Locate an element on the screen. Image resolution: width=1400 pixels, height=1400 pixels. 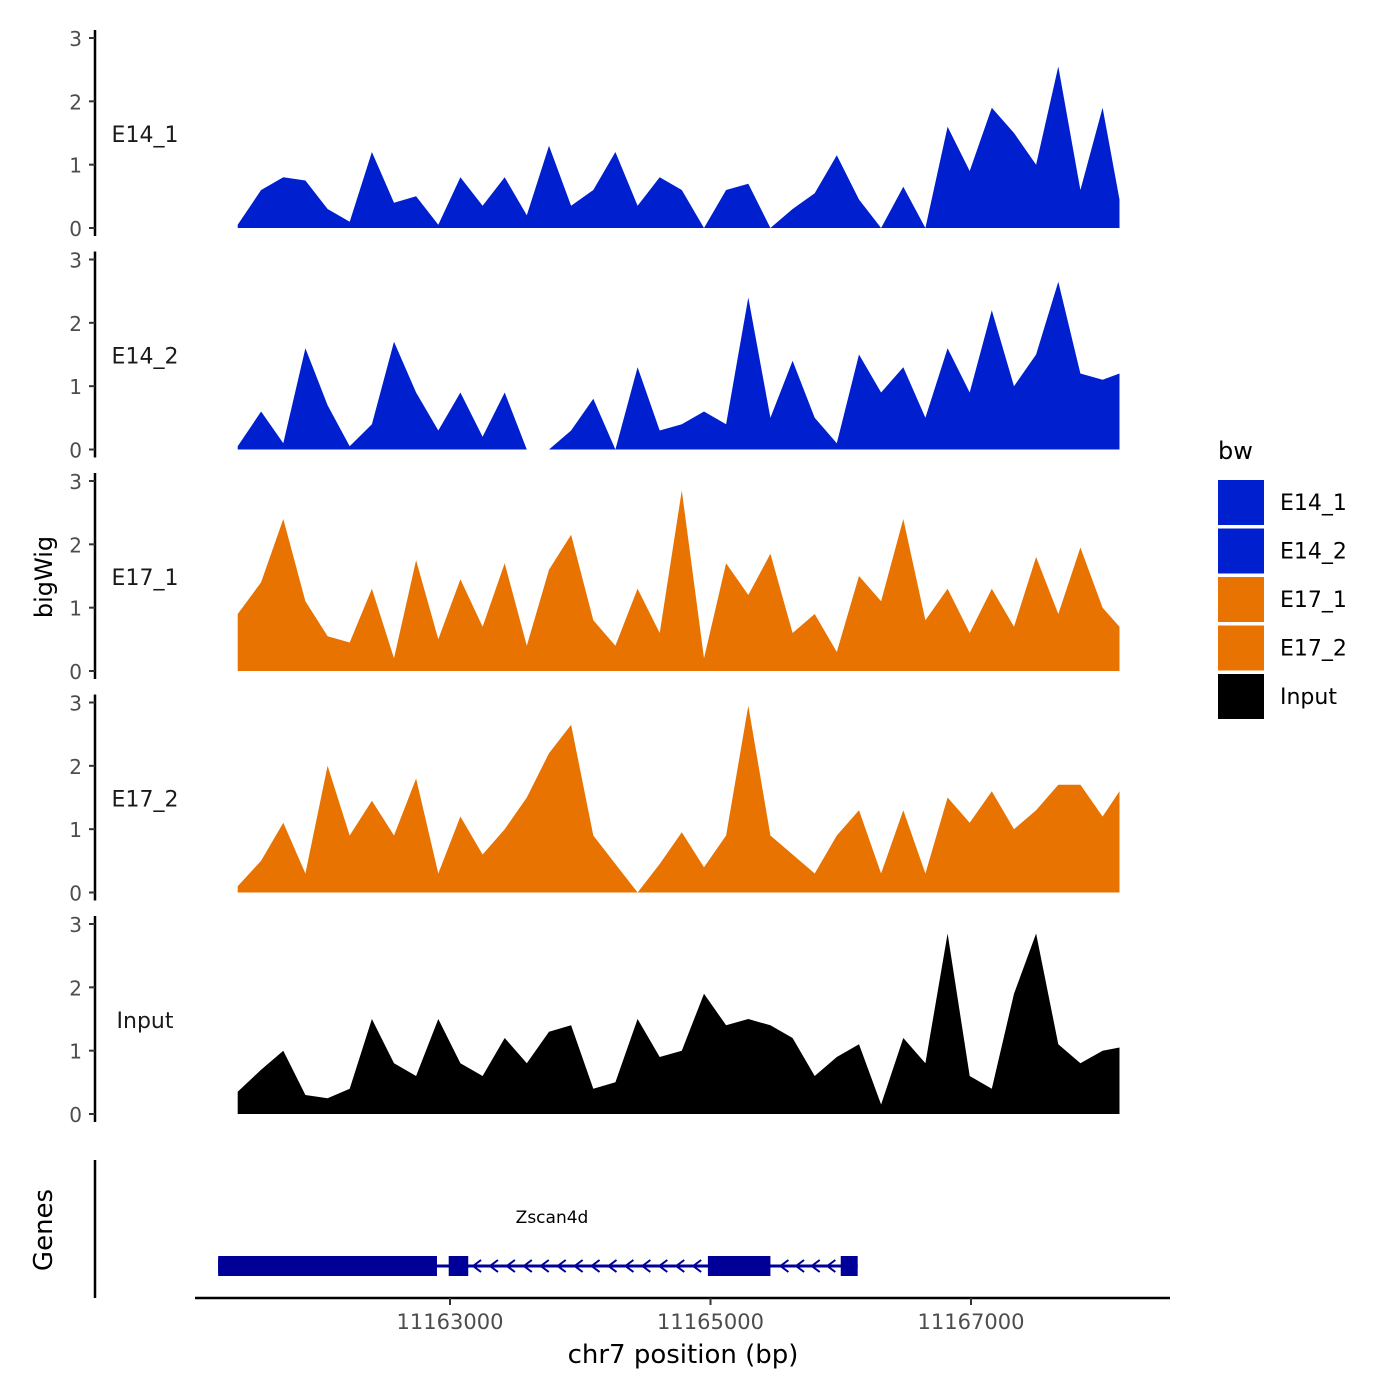
gene-name-label: Zscan4d is located at coordinates (552, 1218).